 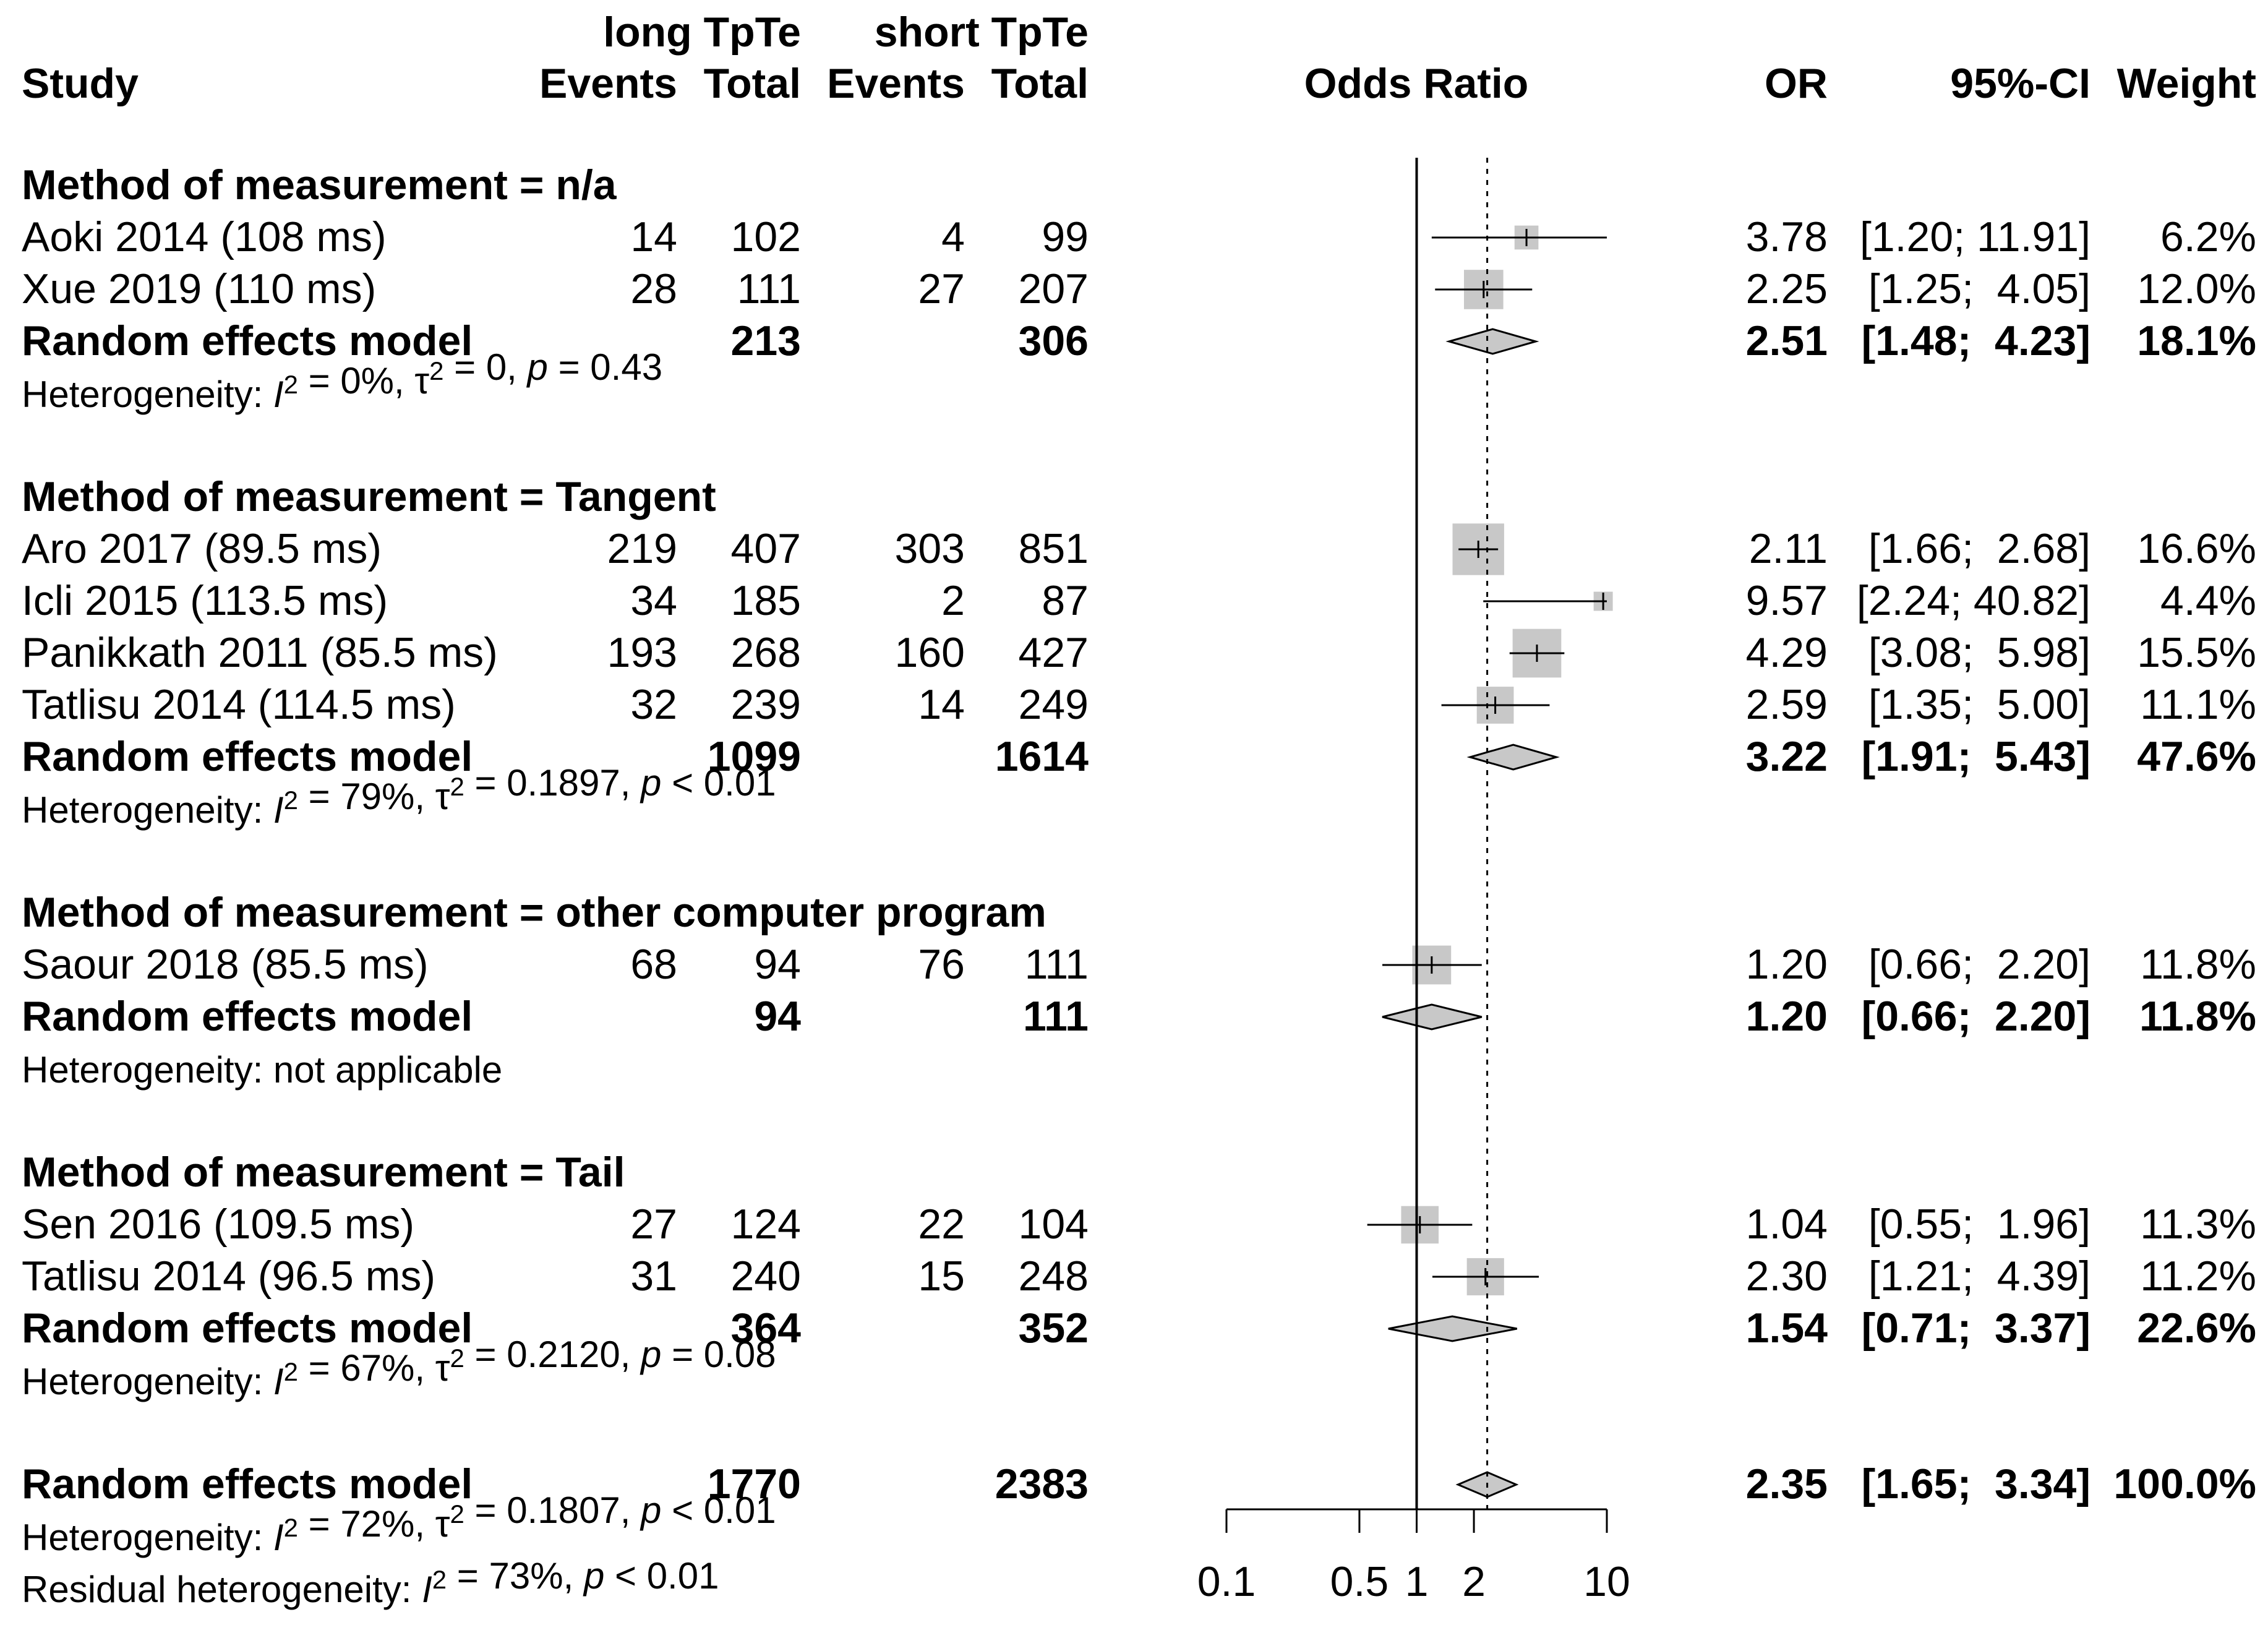 What do you see at coordinates (202, 548) in the screenshot?
I see `study-label: Aro 2017 (89.5 ms)` at bounding box center [202, 548].